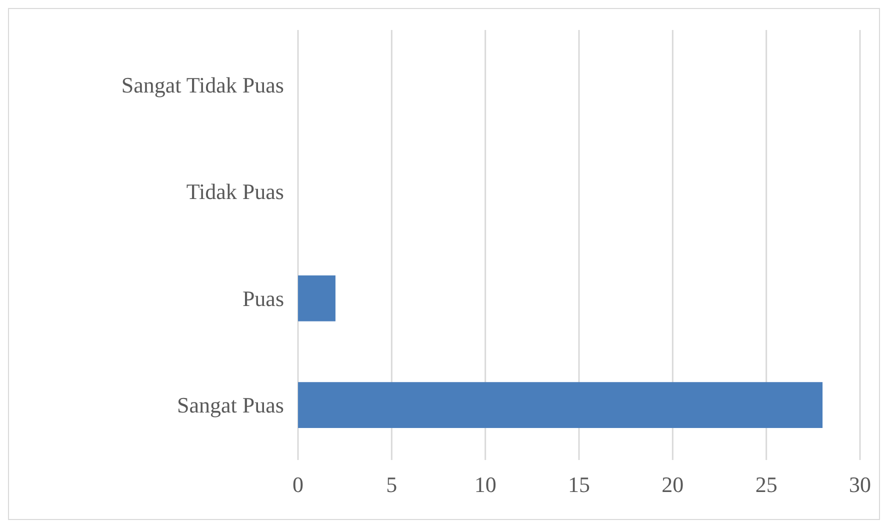  What do you see at coordinates (673, 484) in the screenshot?
I see `x-tick-label: 20` at bounding box center [673, 484].